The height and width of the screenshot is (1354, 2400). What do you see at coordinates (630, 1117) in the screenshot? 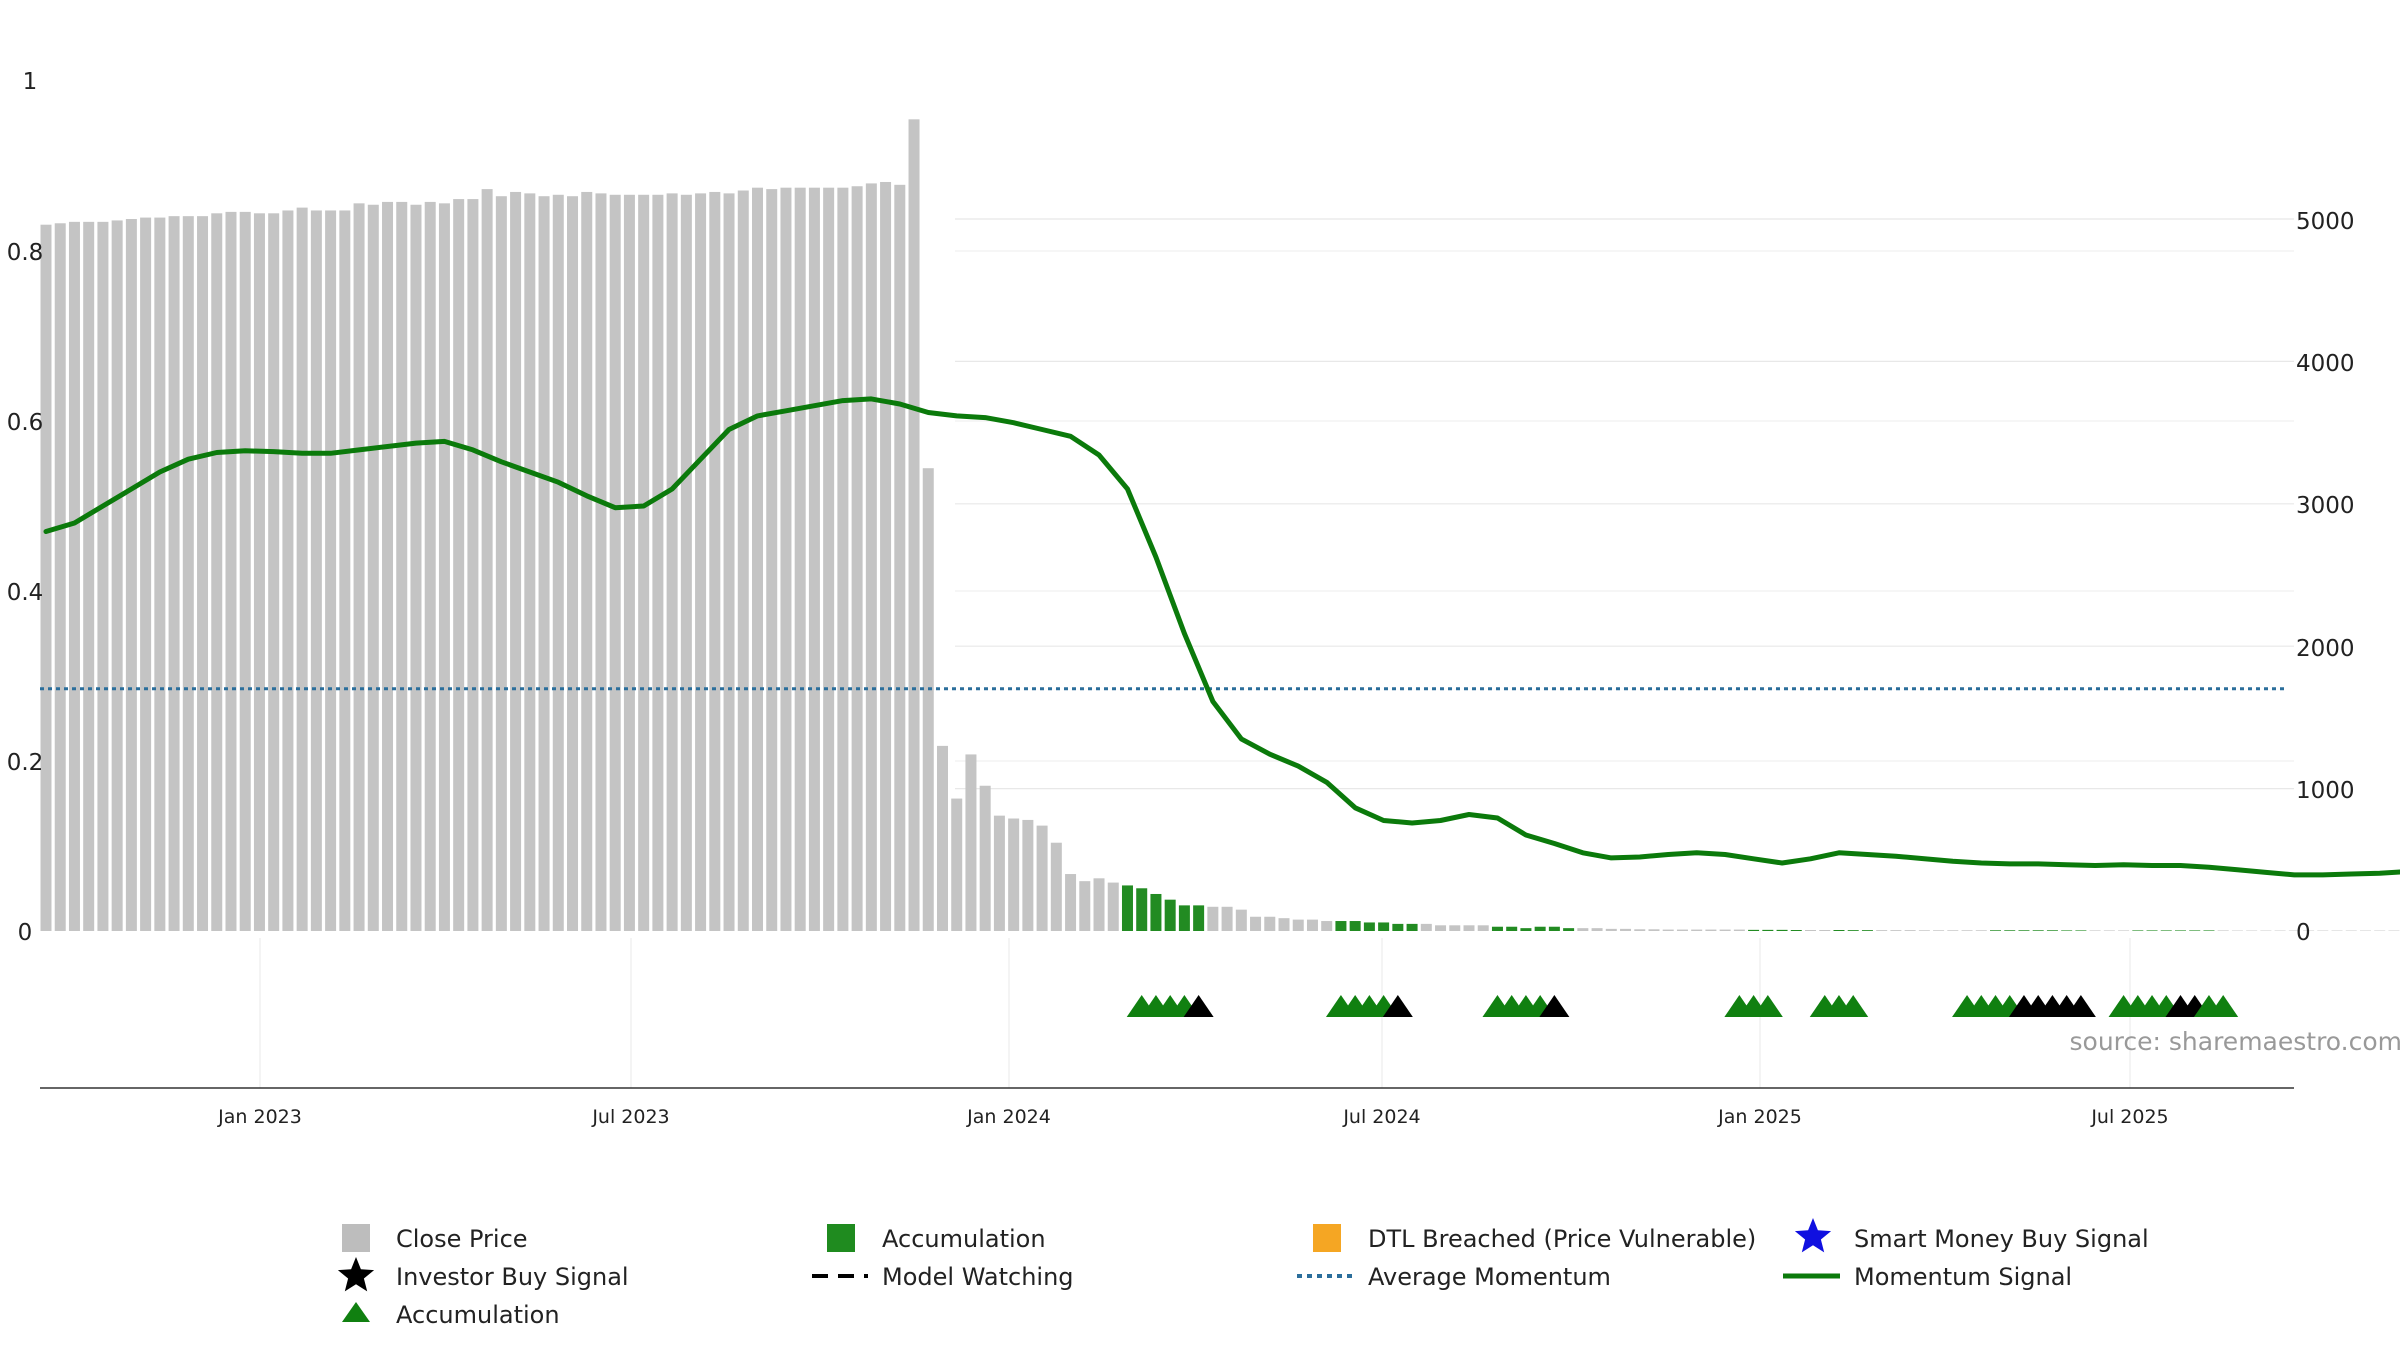
I see `x-tick-jul-2023: Jul 2023` at bounding box center [630, 1117].